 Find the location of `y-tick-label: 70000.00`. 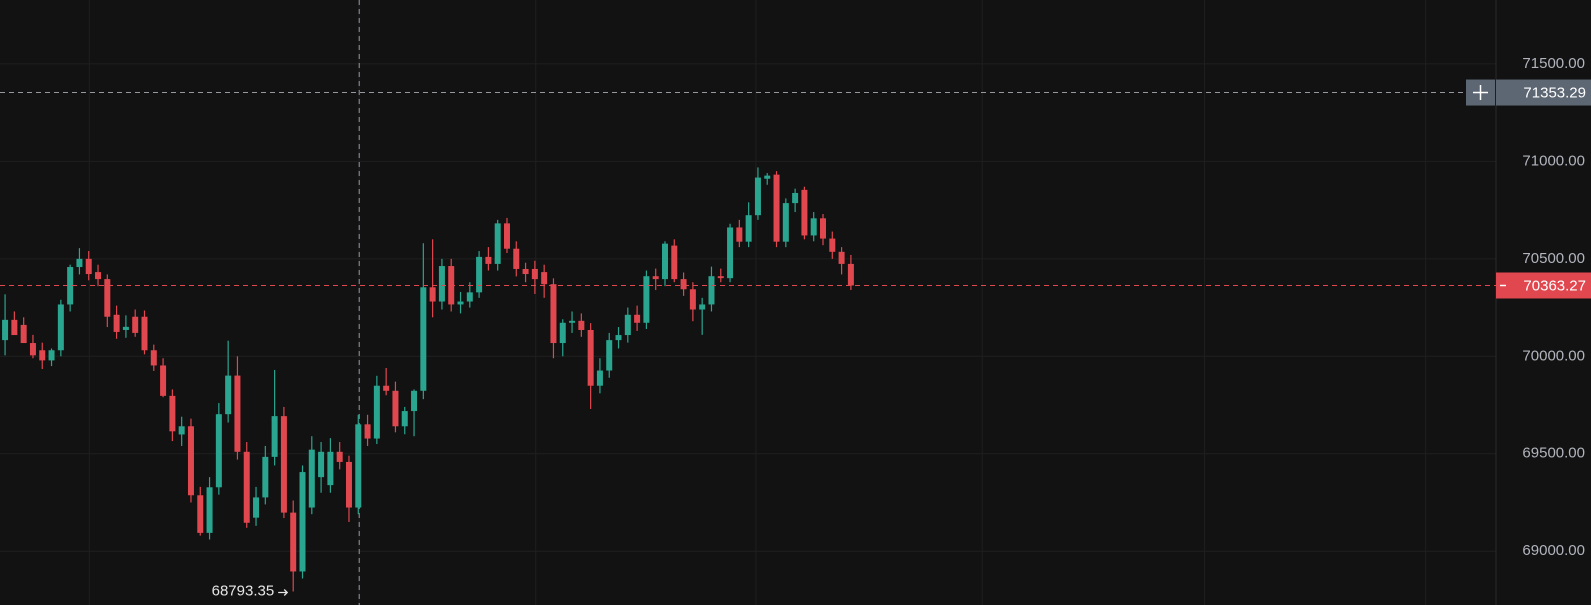

y-tick-label: 70000.00 is located at coordinates (1553, 355).